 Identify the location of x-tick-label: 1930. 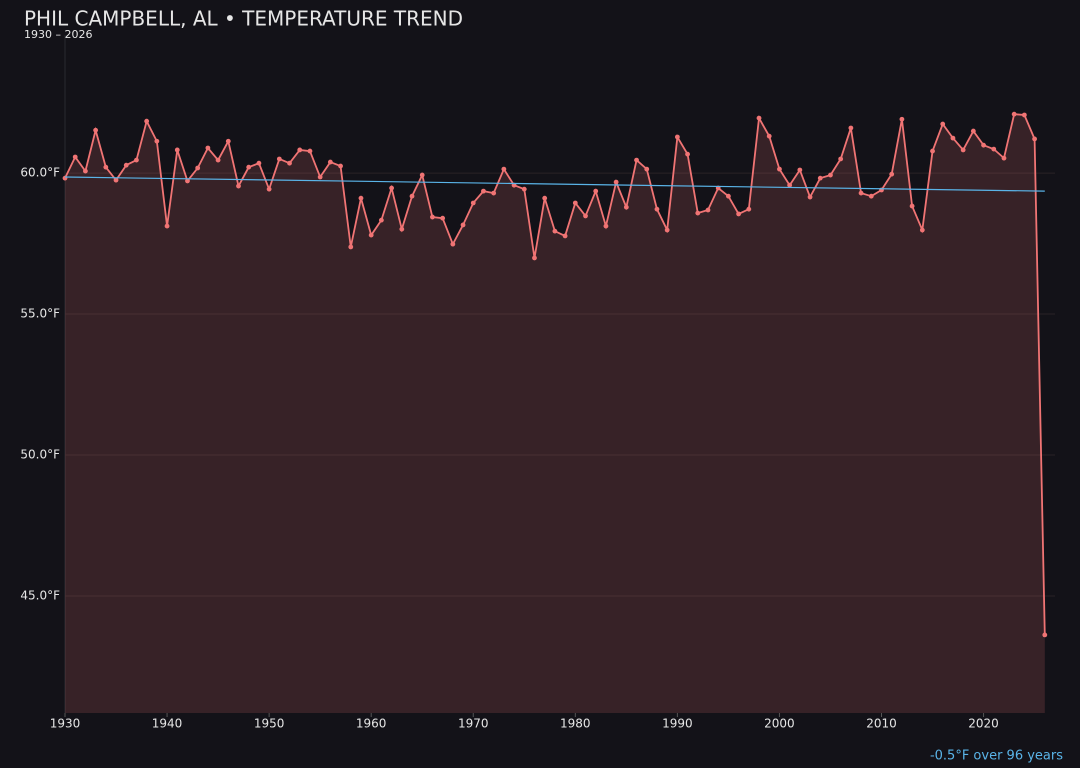
(65, 724).